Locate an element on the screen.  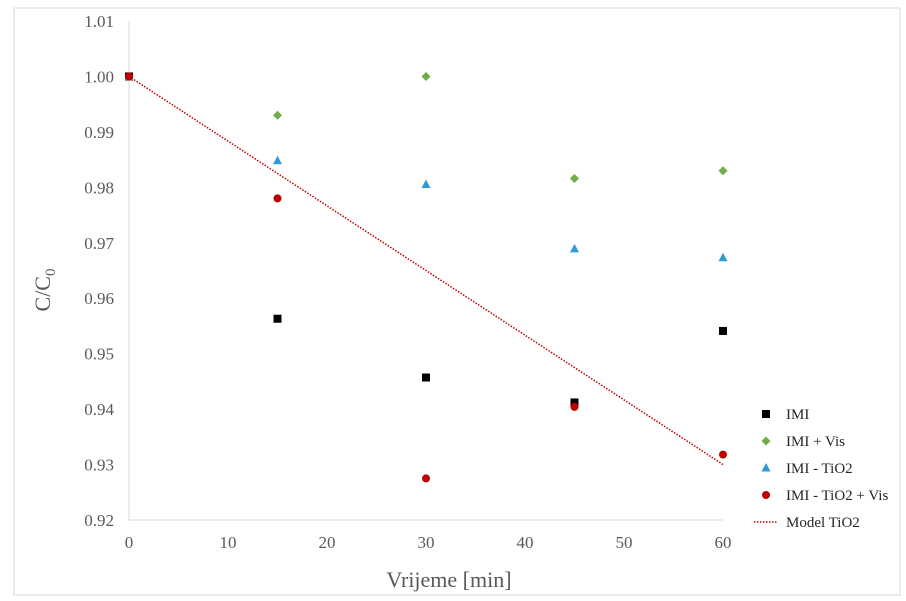
x-axis-title: Vrijeme [min] is located at coordinates (448, 579).